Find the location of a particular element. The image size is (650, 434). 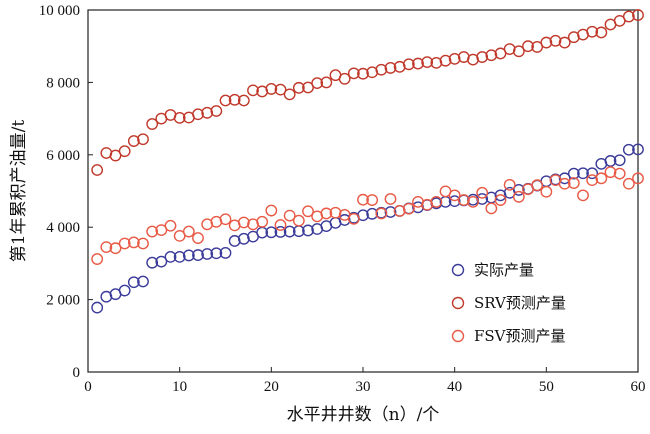

x-tick-label: 50 is located at coordinates (546, 387).